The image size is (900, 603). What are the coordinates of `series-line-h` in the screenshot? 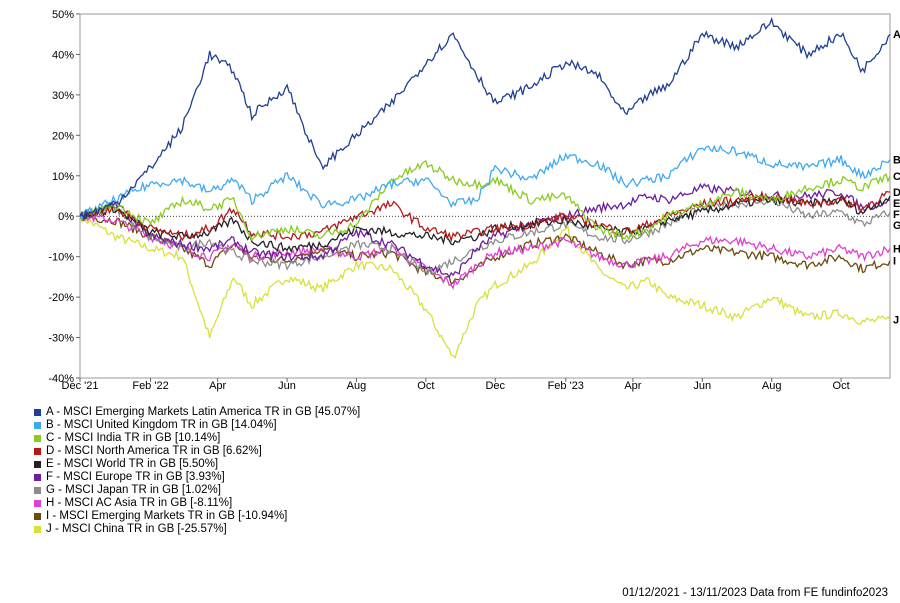 It's located at (485, 250).